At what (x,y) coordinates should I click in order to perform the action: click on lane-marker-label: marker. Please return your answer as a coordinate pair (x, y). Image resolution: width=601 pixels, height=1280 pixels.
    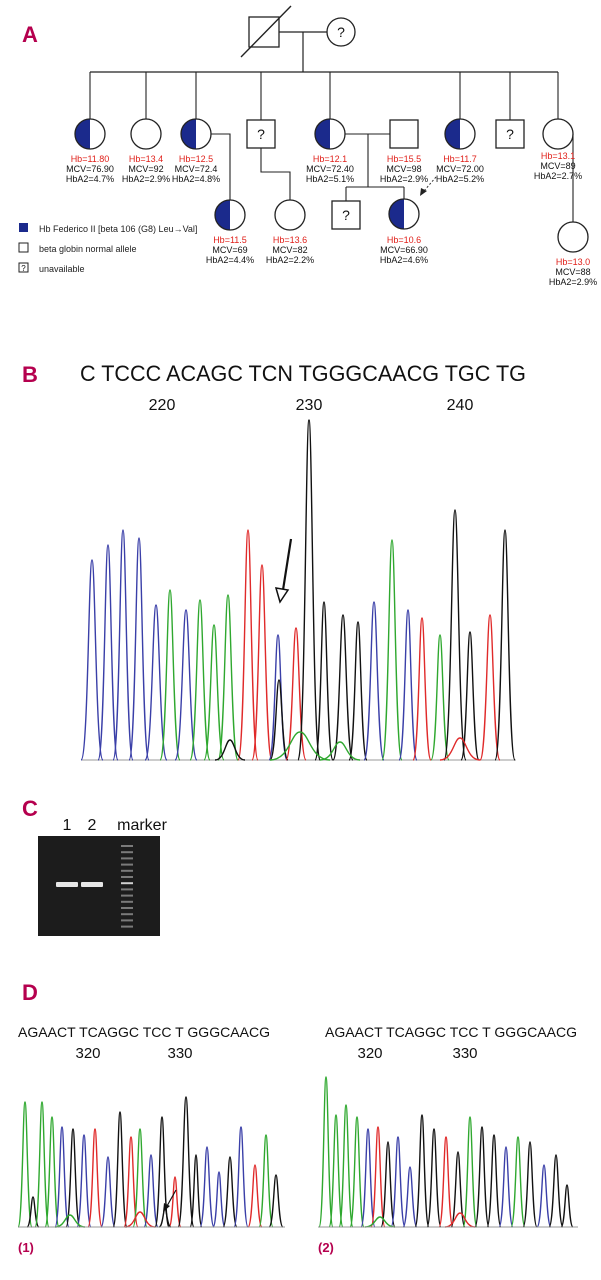
    Looking at the image, I should click on (142, 825).